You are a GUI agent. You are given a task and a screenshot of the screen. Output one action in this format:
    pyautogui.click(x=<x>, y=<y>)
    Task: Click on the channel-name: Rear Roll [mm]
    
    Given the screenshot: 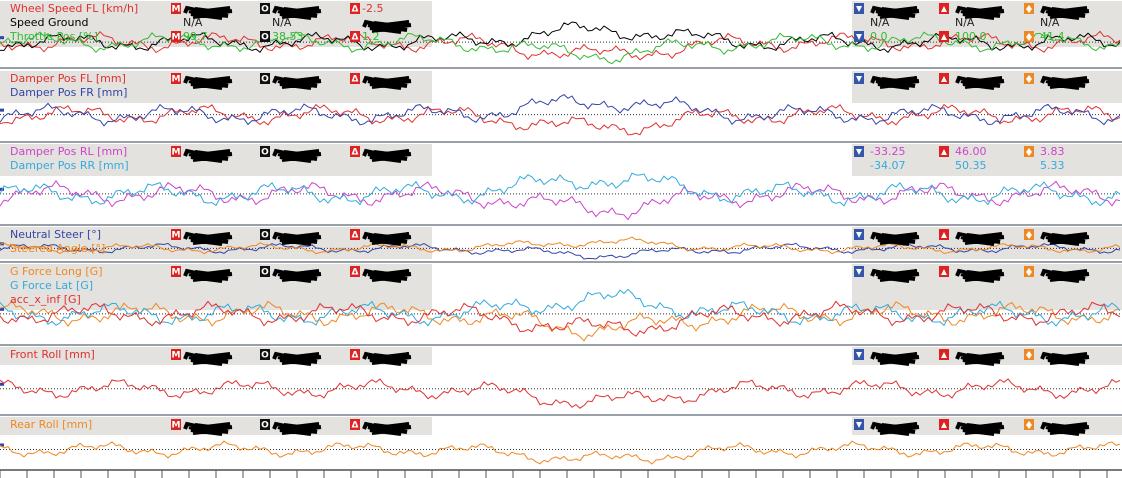 What is the action you would take?
    pyautogui.click(x=51, y=424)
    